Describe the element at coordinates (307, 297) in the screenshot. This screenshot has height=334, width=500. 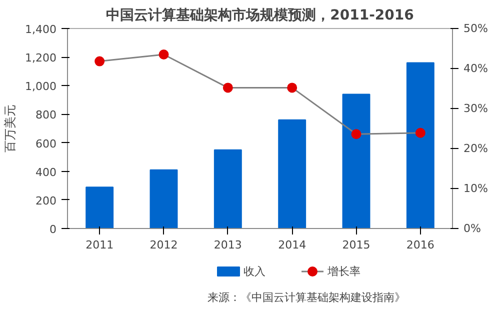
I see `source-note: 来源：《中国云计算基础架构建设指南》` at that location.